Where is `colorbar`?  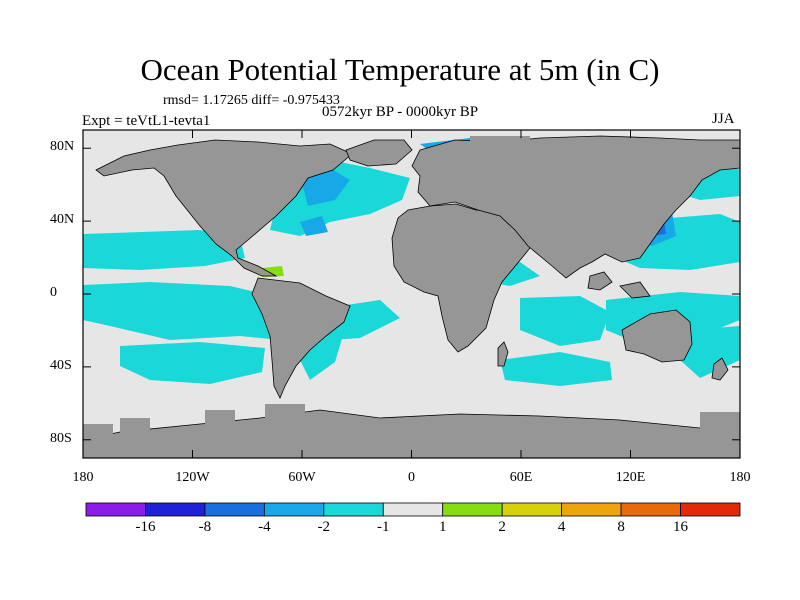 colorbar is located at coordinates (413, 509).